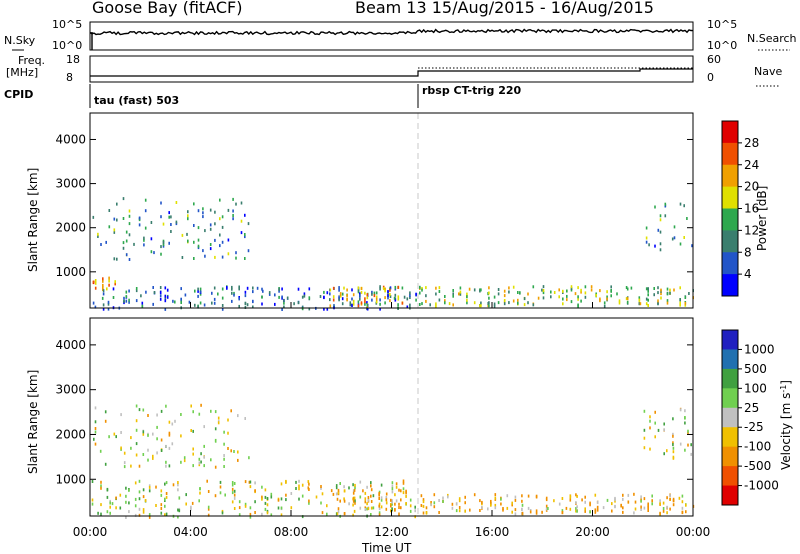 This screenshot has height=554, width=800. What do you see at coordinates (31, 60) in the screenshot?
I see `freq-label: Freq.` at bounding box center [31, 60].